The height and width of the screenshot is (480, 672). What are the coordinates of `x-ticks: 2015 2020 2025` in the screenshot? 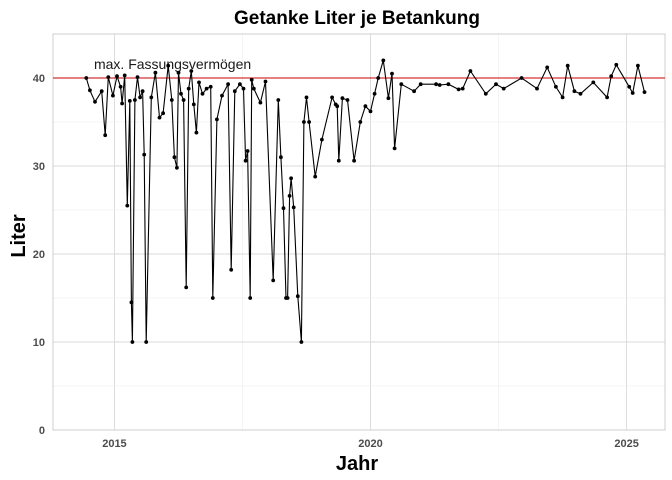 It's located at (370, 444).